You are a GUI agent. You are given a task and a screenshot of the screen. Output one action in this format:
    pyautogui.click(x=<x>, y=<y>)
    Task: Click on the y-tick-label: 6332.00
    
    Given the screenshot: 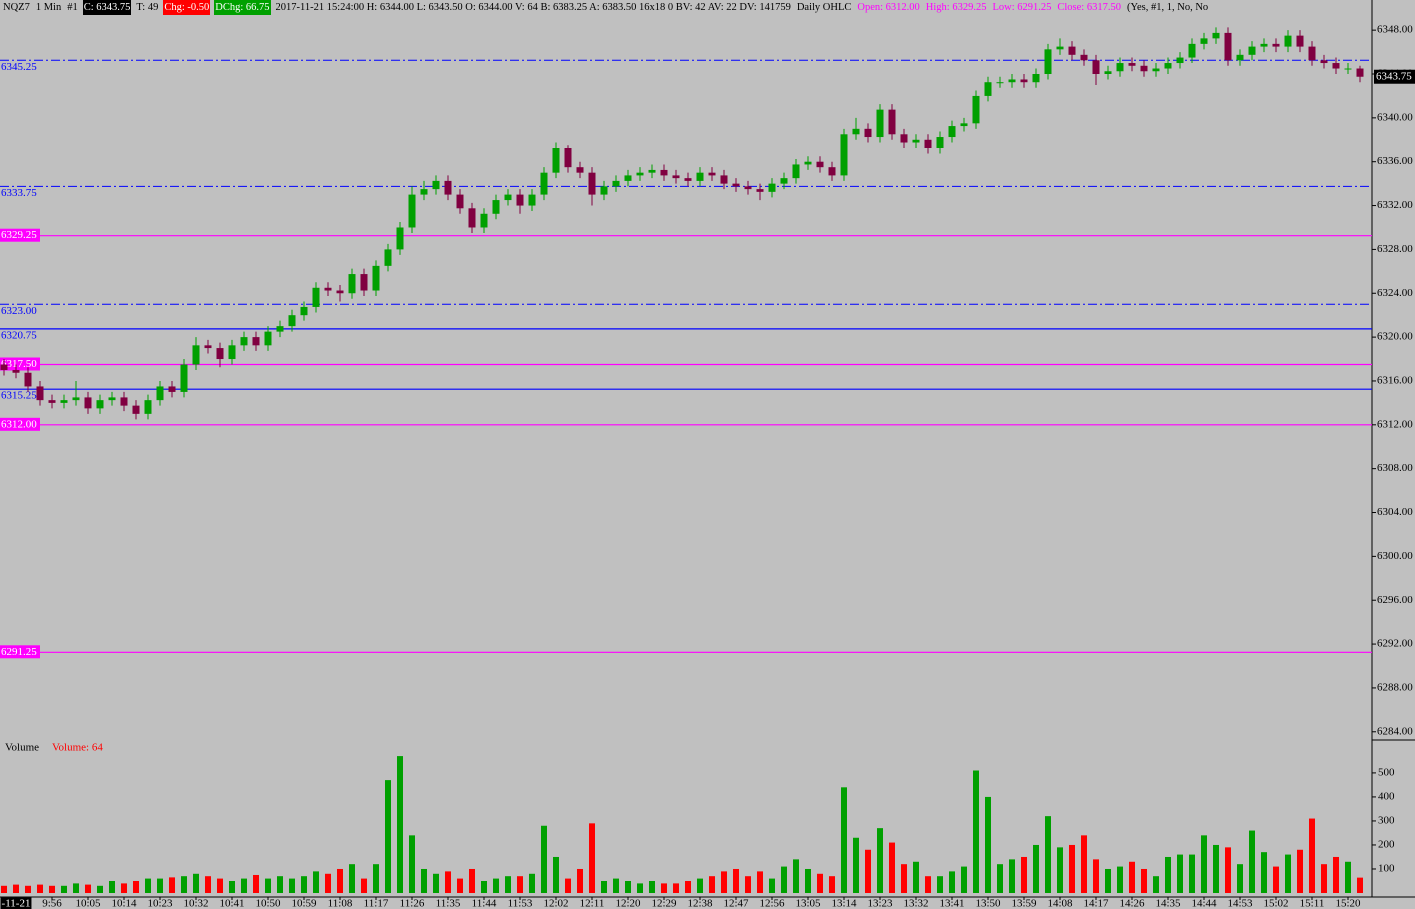 What is the action you would take?
    pyautogui.click(x=1395, y=205)
    